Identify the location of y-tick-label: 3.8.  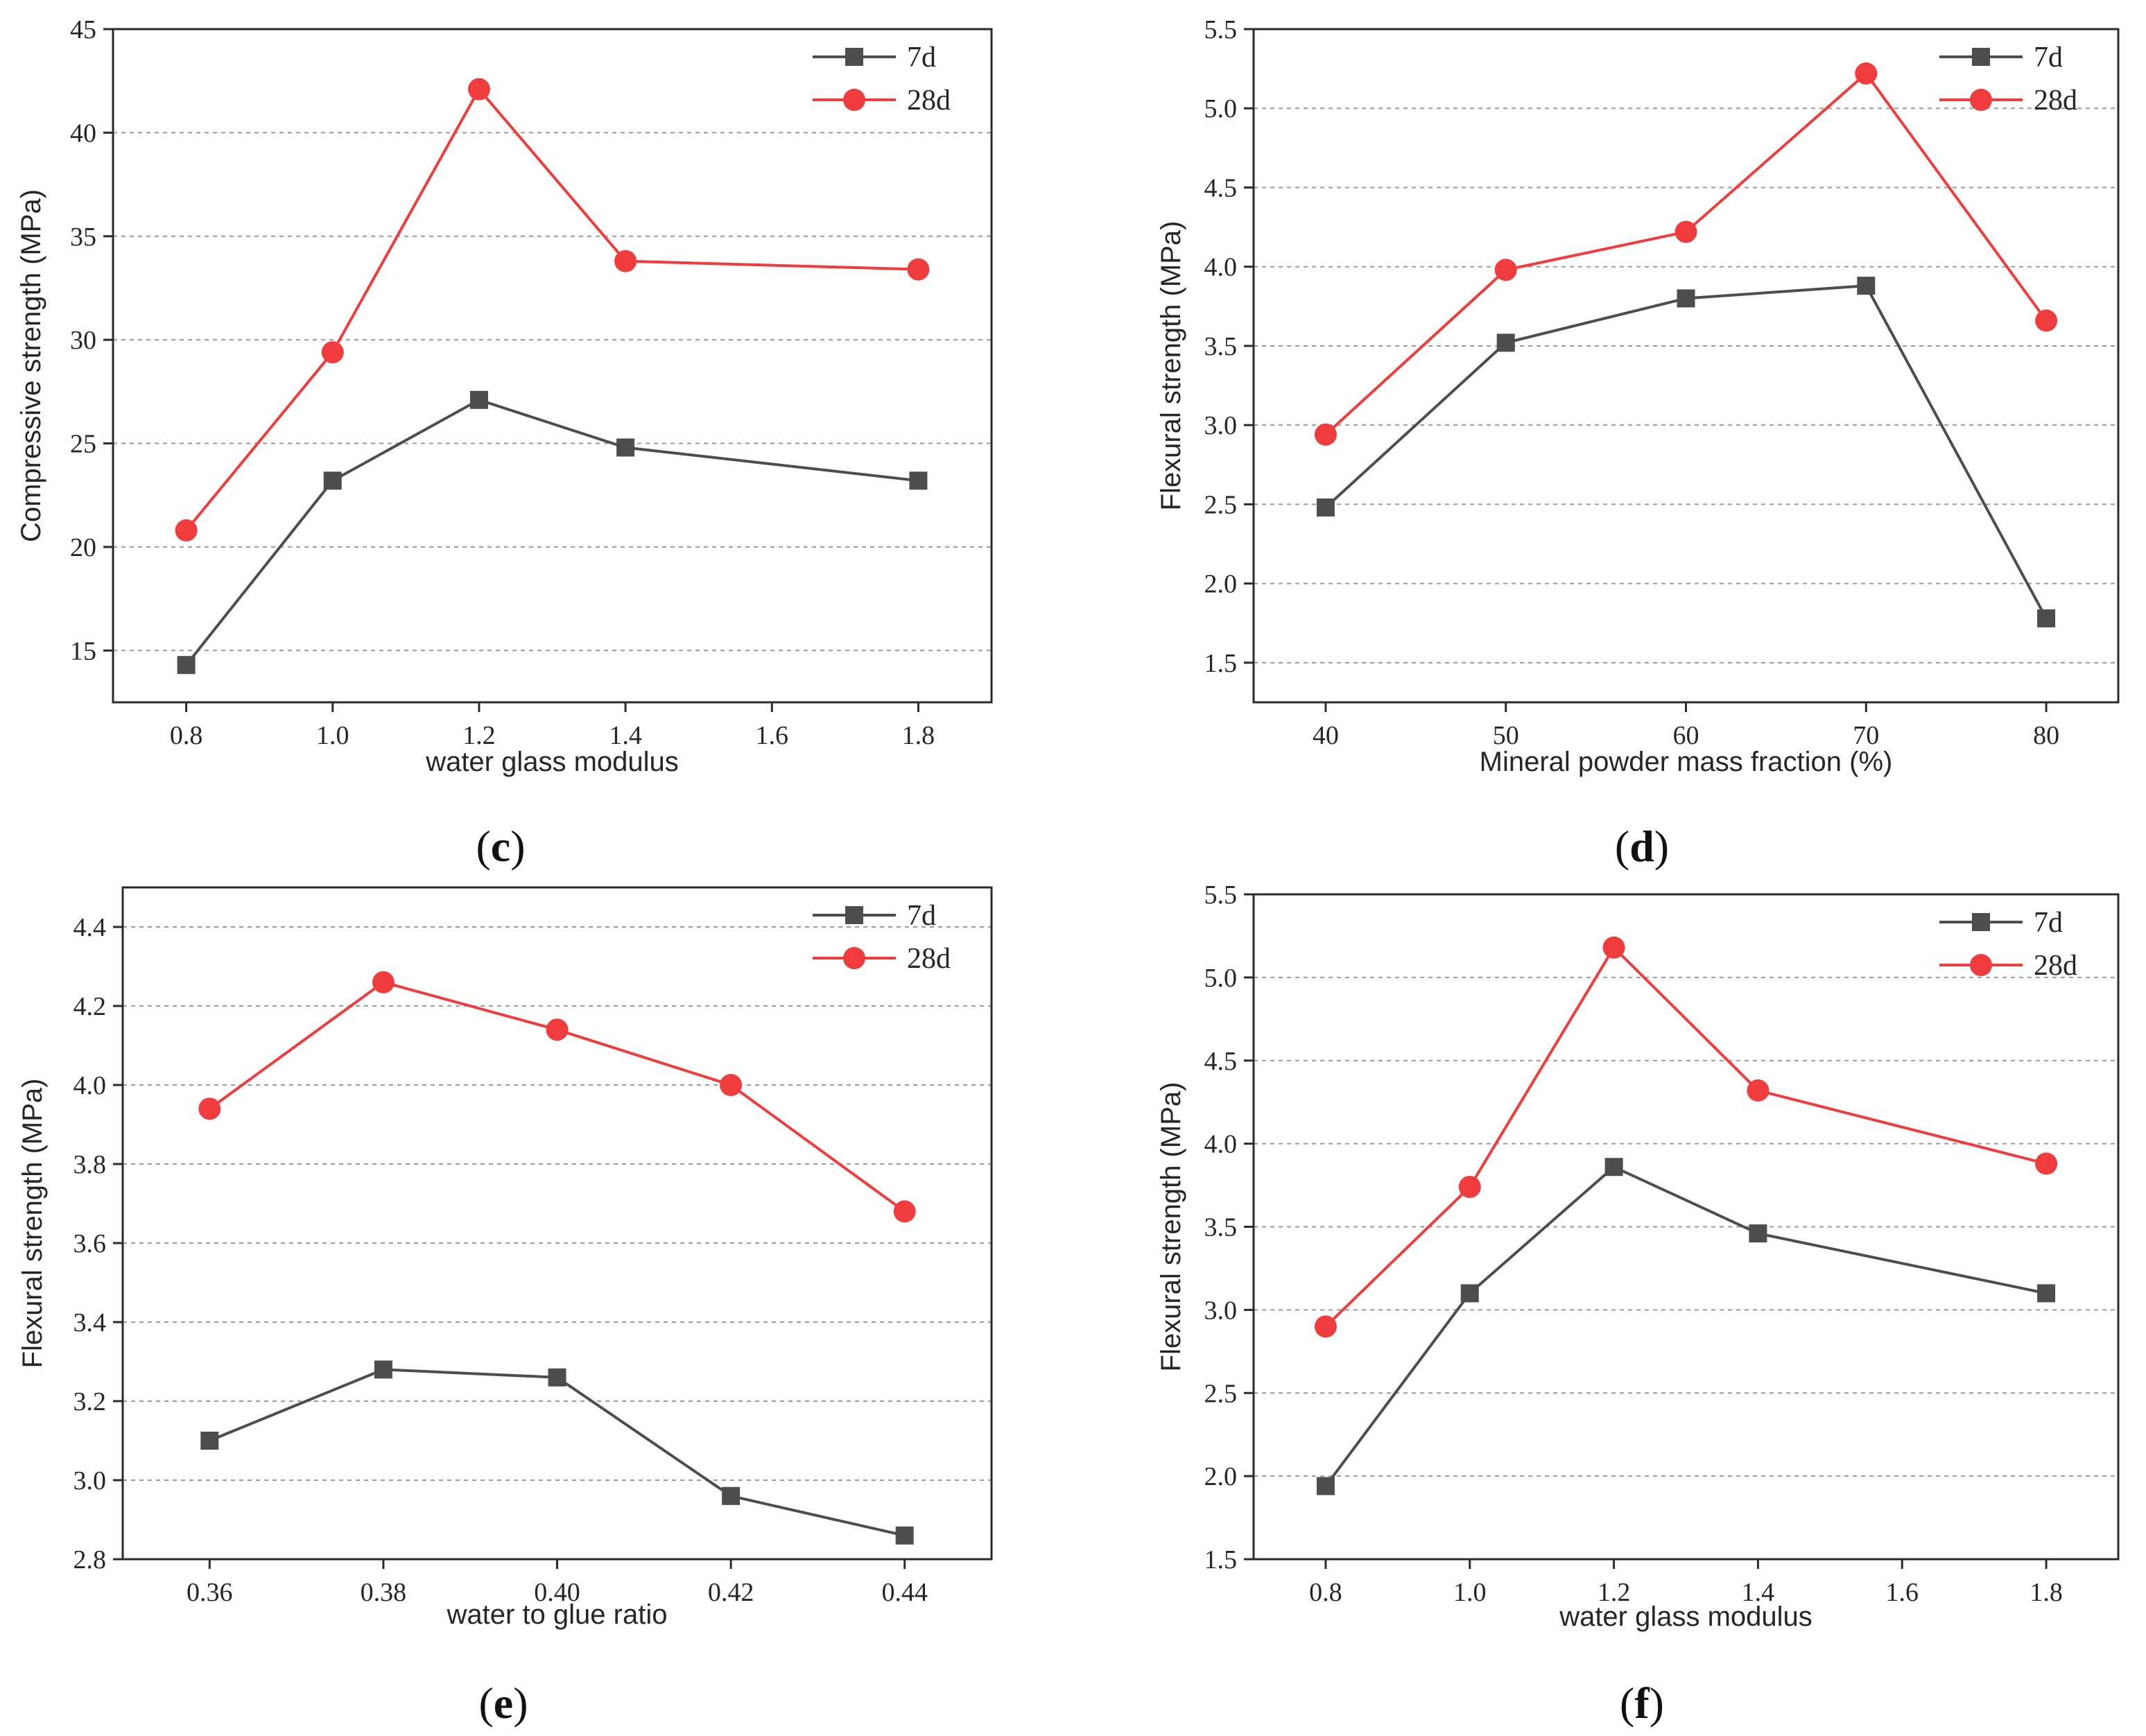
(90, 1165).